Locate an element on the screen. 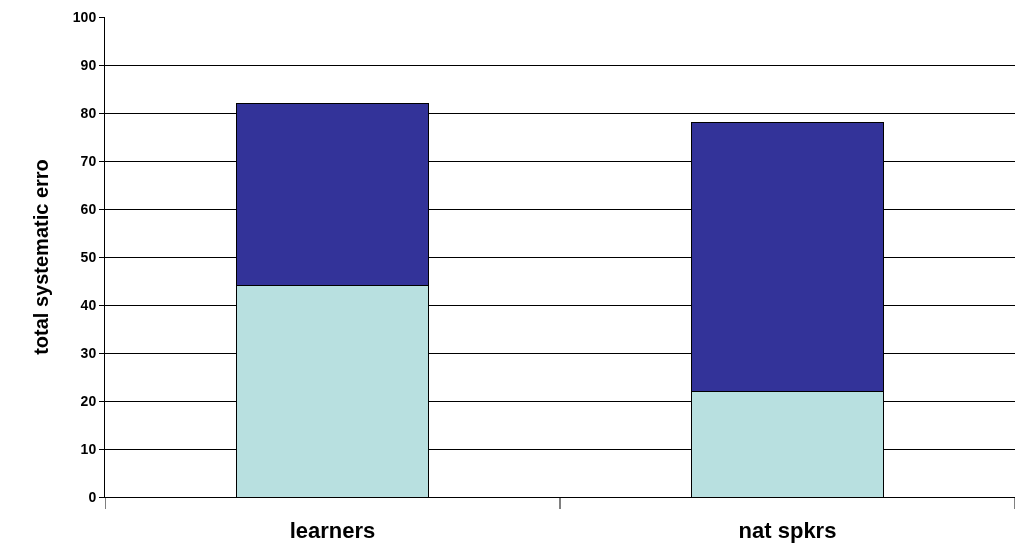 This screenshot has height=554, width=1020. x-tick-label: nat spkrs is located at coordinates (787, 531).